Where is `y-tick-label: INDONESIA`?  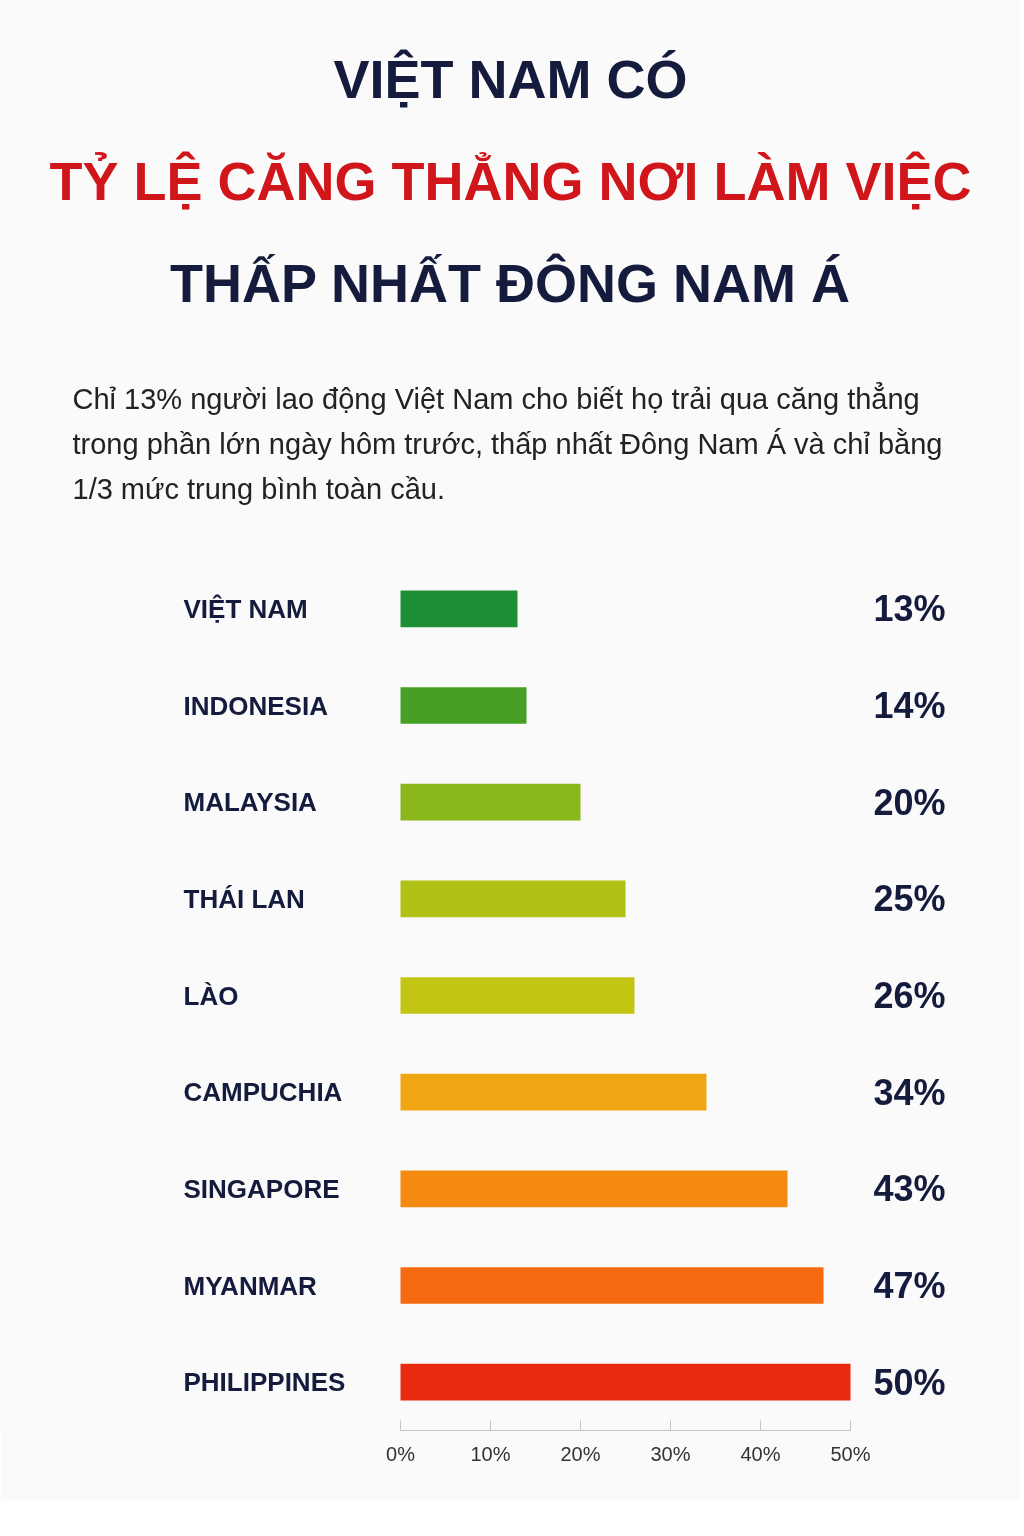
y-tick-label: INDONESIA is located at coordinates (256, 705).